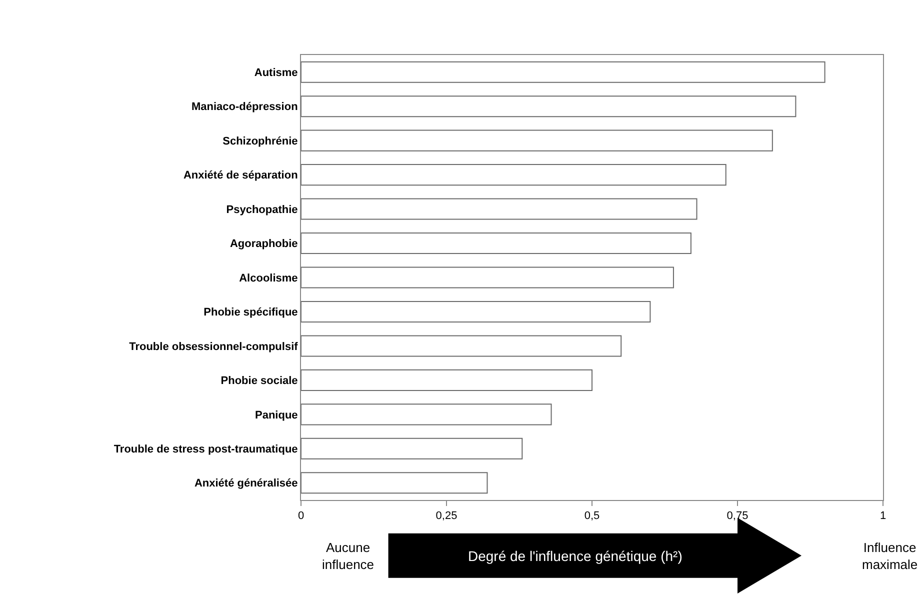 This screenshot has height=602, width=924. Describe the element at coordinates (737, 516) in the screenshot. I see `x-tick-label: 0,75` at that location.